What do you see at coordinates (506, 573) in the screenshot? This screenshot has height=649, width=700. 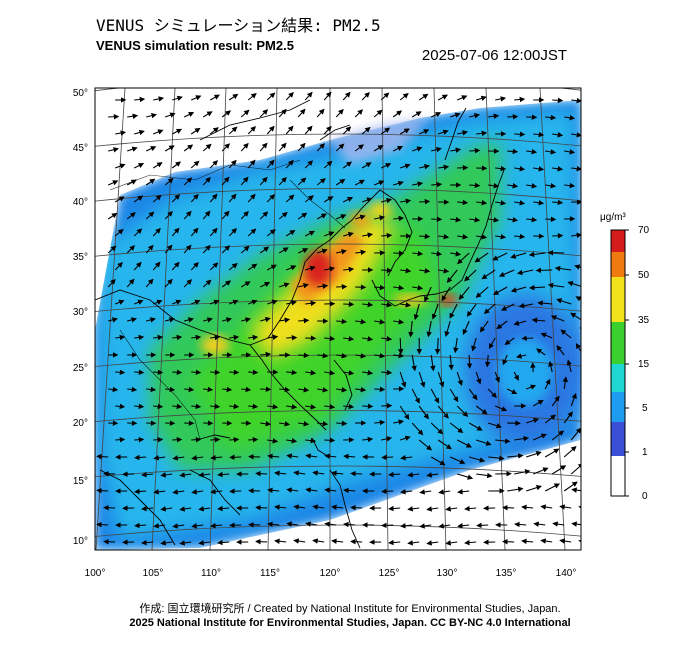 I see `lon-tick: 135°` at bounding box center [506, 573].